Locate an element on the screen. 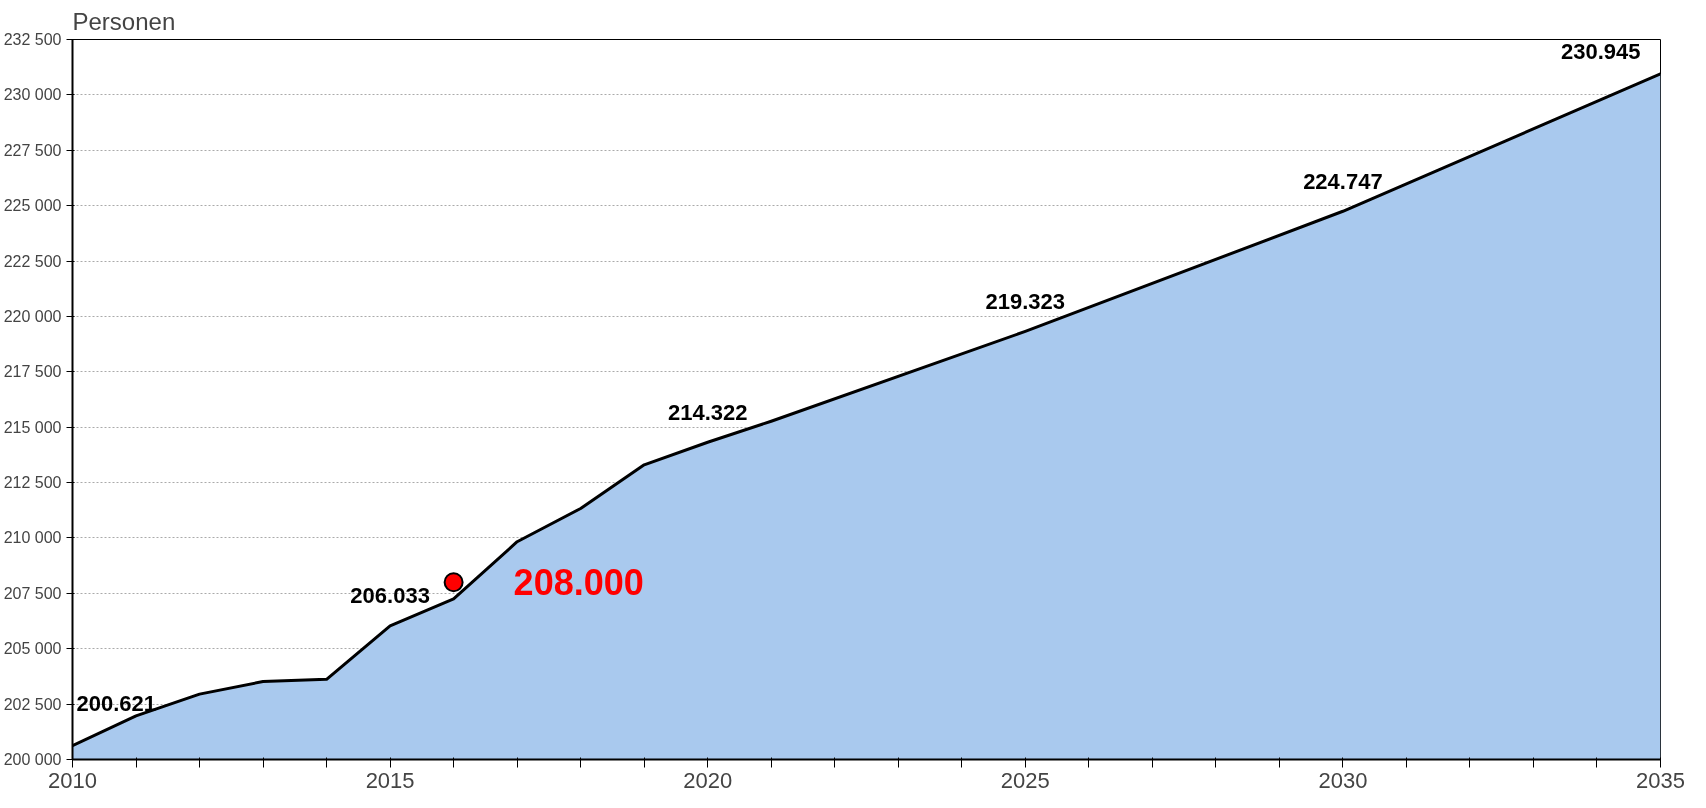  y-tick-label: 217 500 is located at coordinates (32, 372).